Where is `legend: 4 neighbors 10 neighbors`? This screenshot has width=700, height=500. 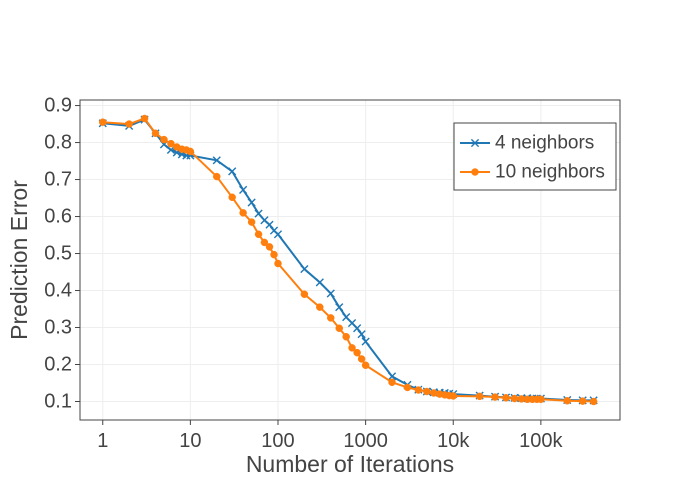
legend: 4 neighbors 10 neighbors is located at coordinates (535, 156).